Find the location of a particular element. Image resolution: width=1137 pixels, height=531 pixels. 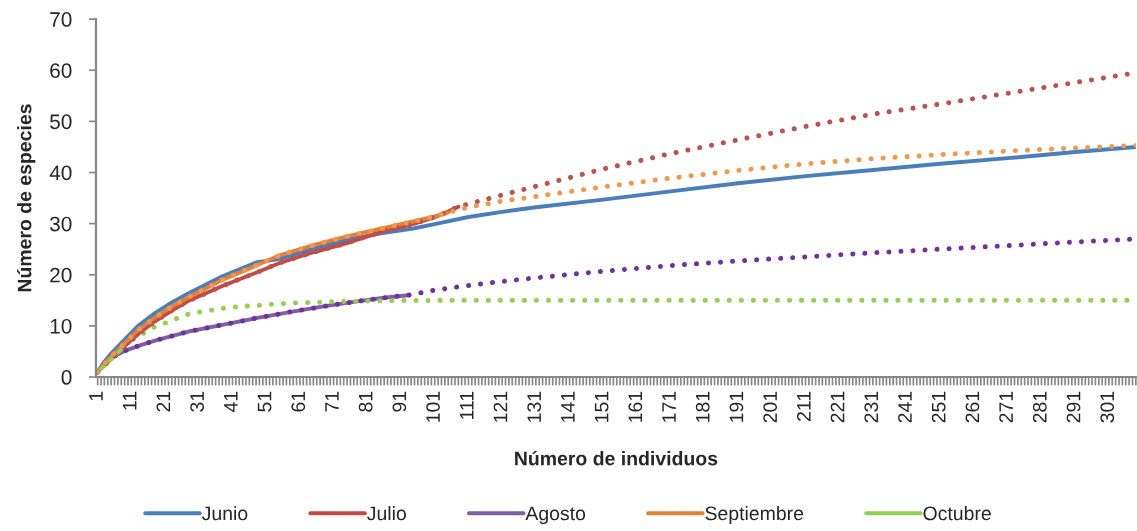

x-tick-label: 101 is located at coordinates (433, 406).